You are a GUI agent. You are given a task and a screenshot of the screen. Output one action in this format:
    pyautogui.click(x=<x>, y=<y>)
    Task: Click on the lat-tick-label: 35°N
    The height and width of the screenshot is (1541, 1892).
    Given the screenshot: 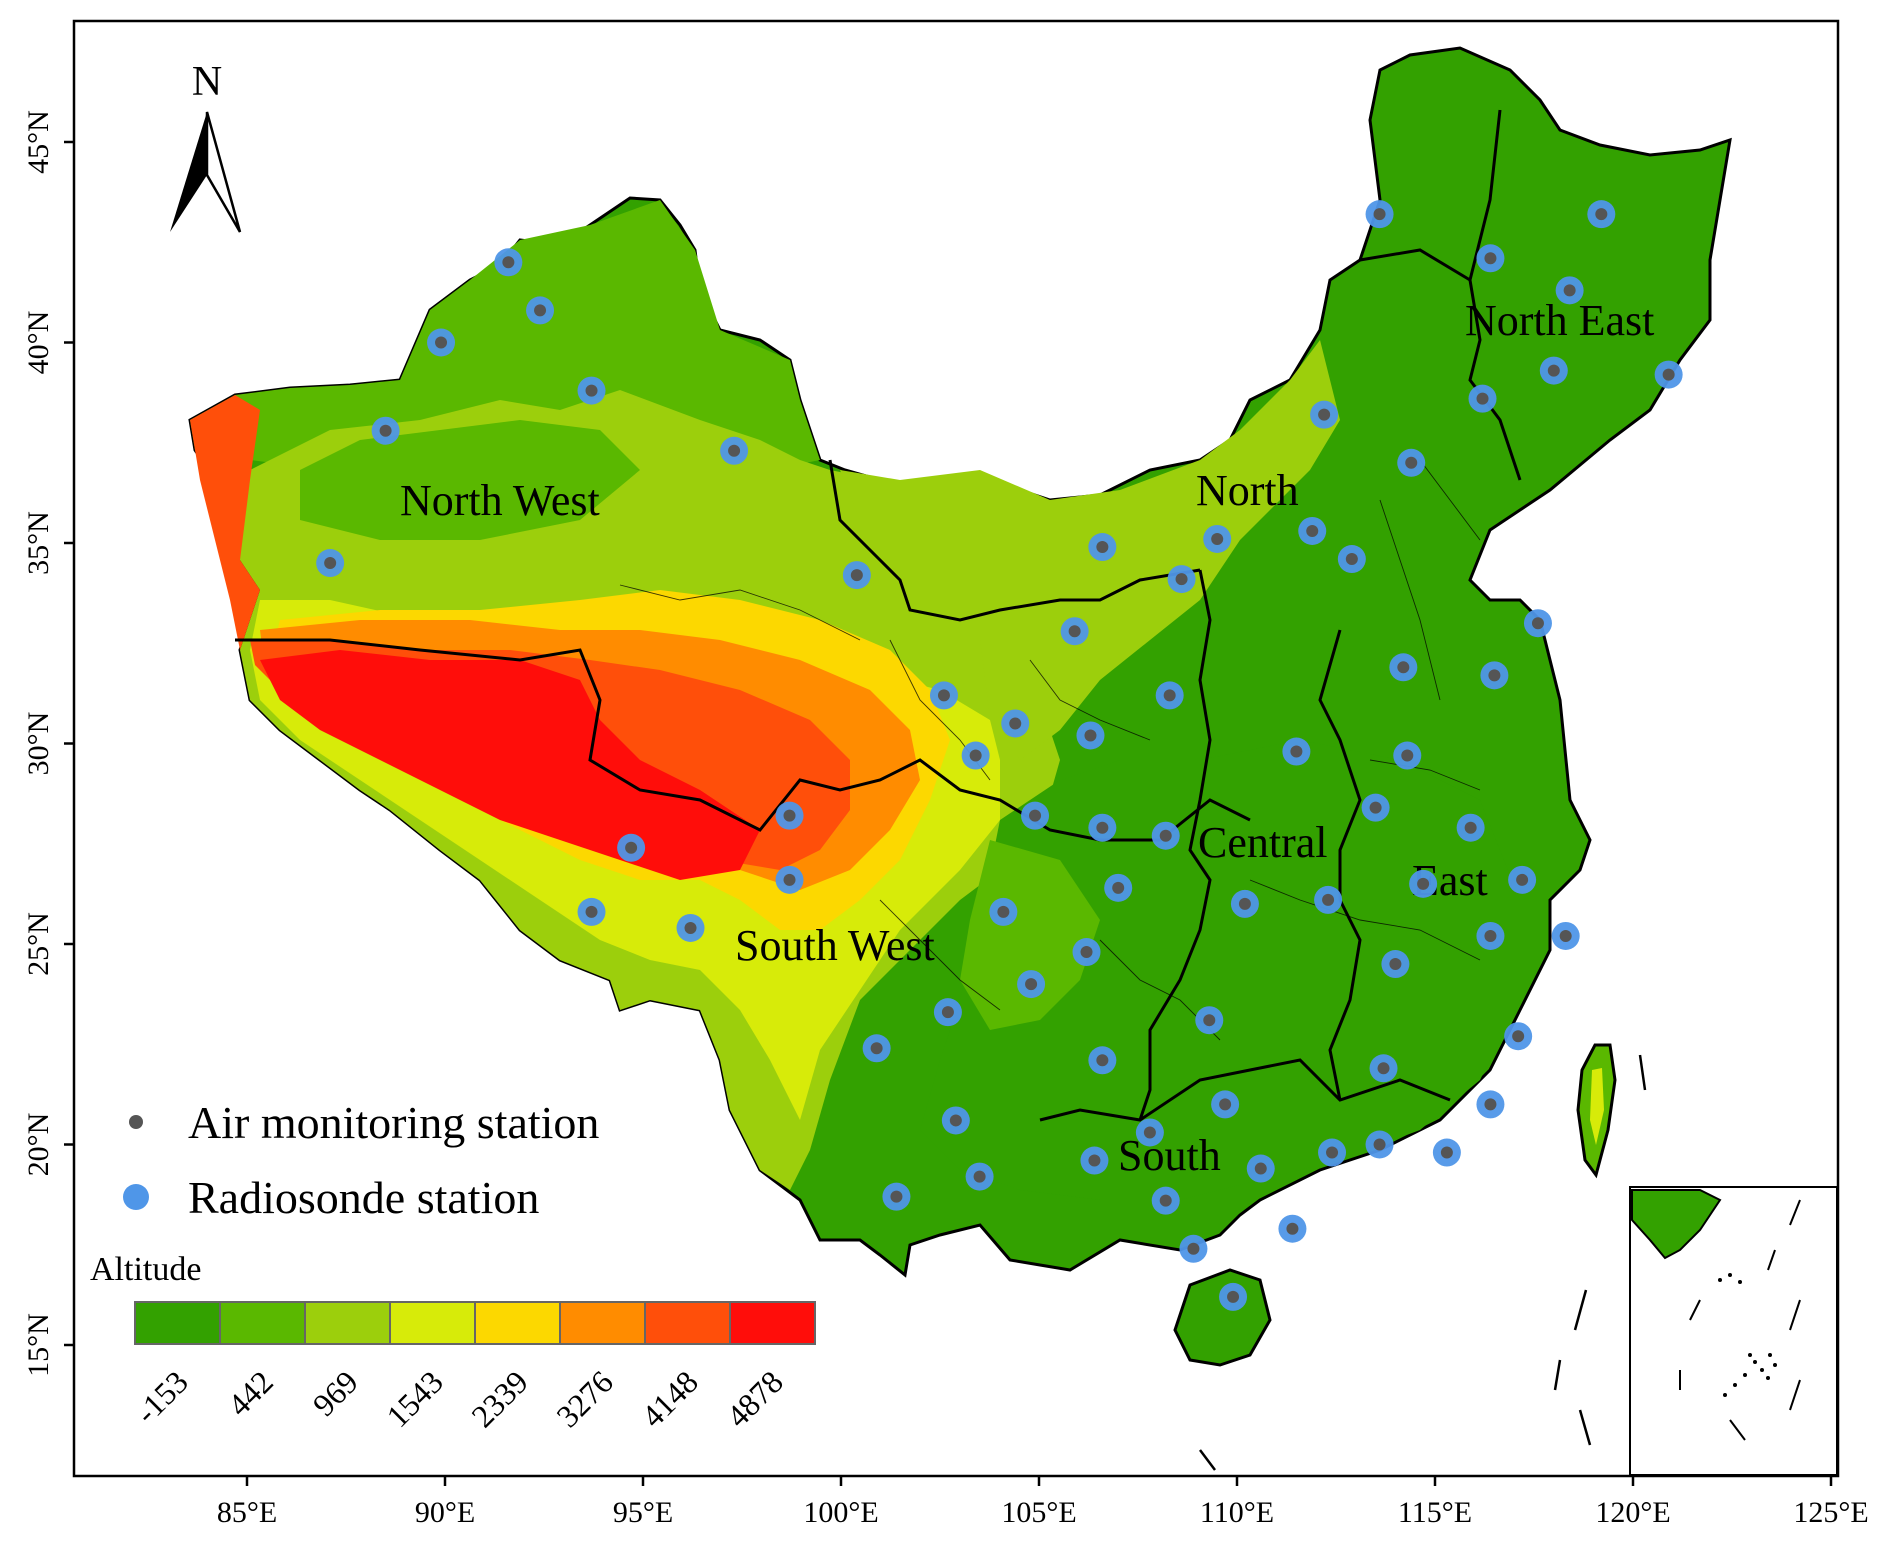 What is the action you would take?
    pyautogui.click(x=38, y=543)
    